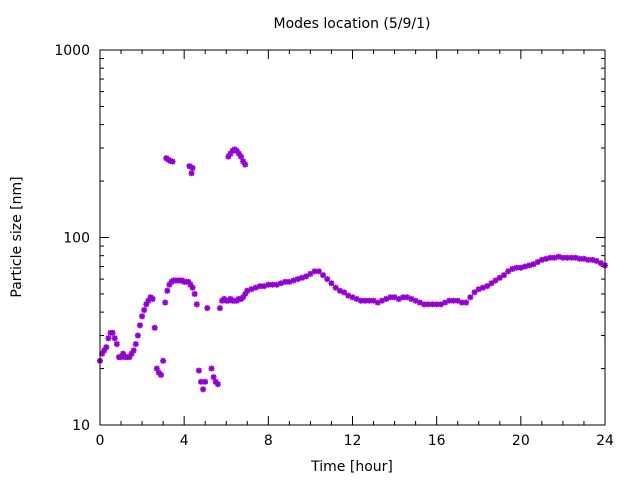 The height and width of the screenshot is (480, 640). I want to click on x-tick-label: 8, so click(268, 441).